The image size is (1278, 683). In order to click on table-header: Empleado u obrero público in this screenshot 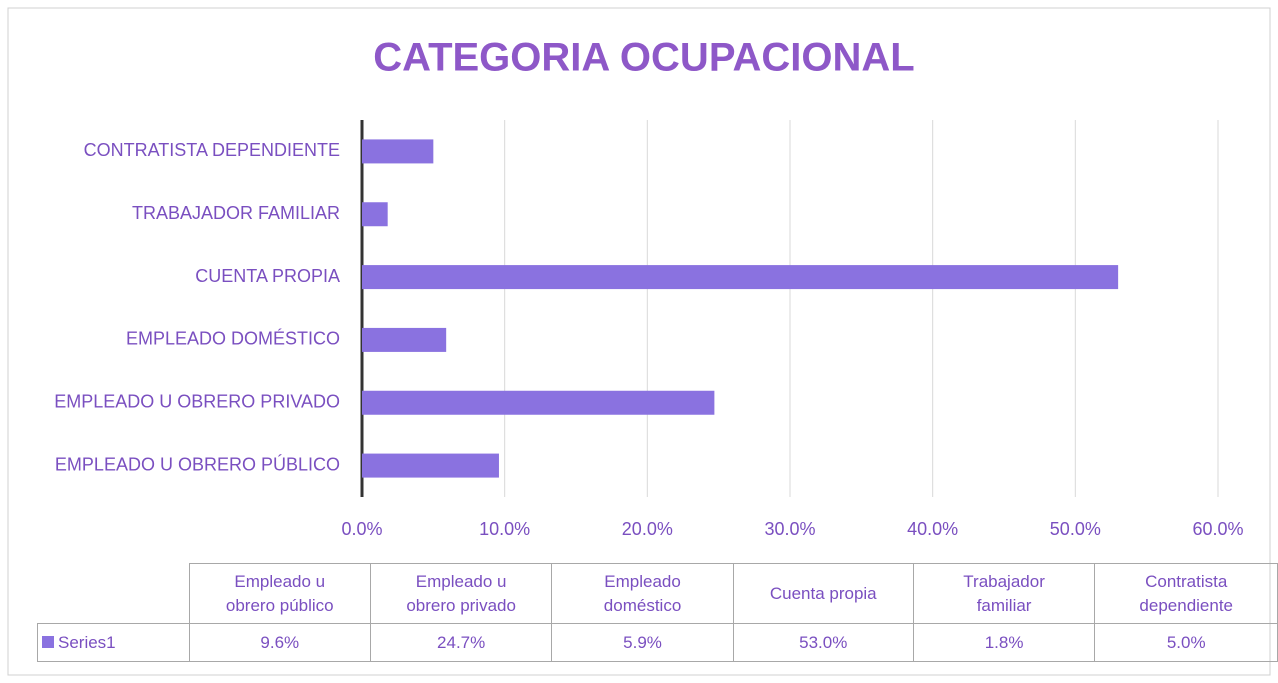, I will do `click(279, 593)`.